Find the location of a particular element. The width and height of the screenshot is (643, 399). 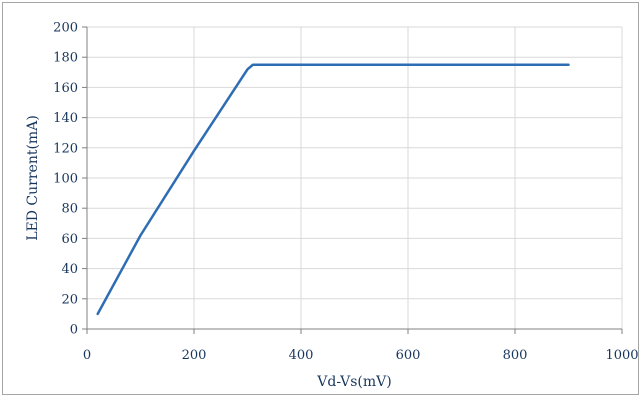

y-tick-label: 120 is located at coordinates (65, 148).